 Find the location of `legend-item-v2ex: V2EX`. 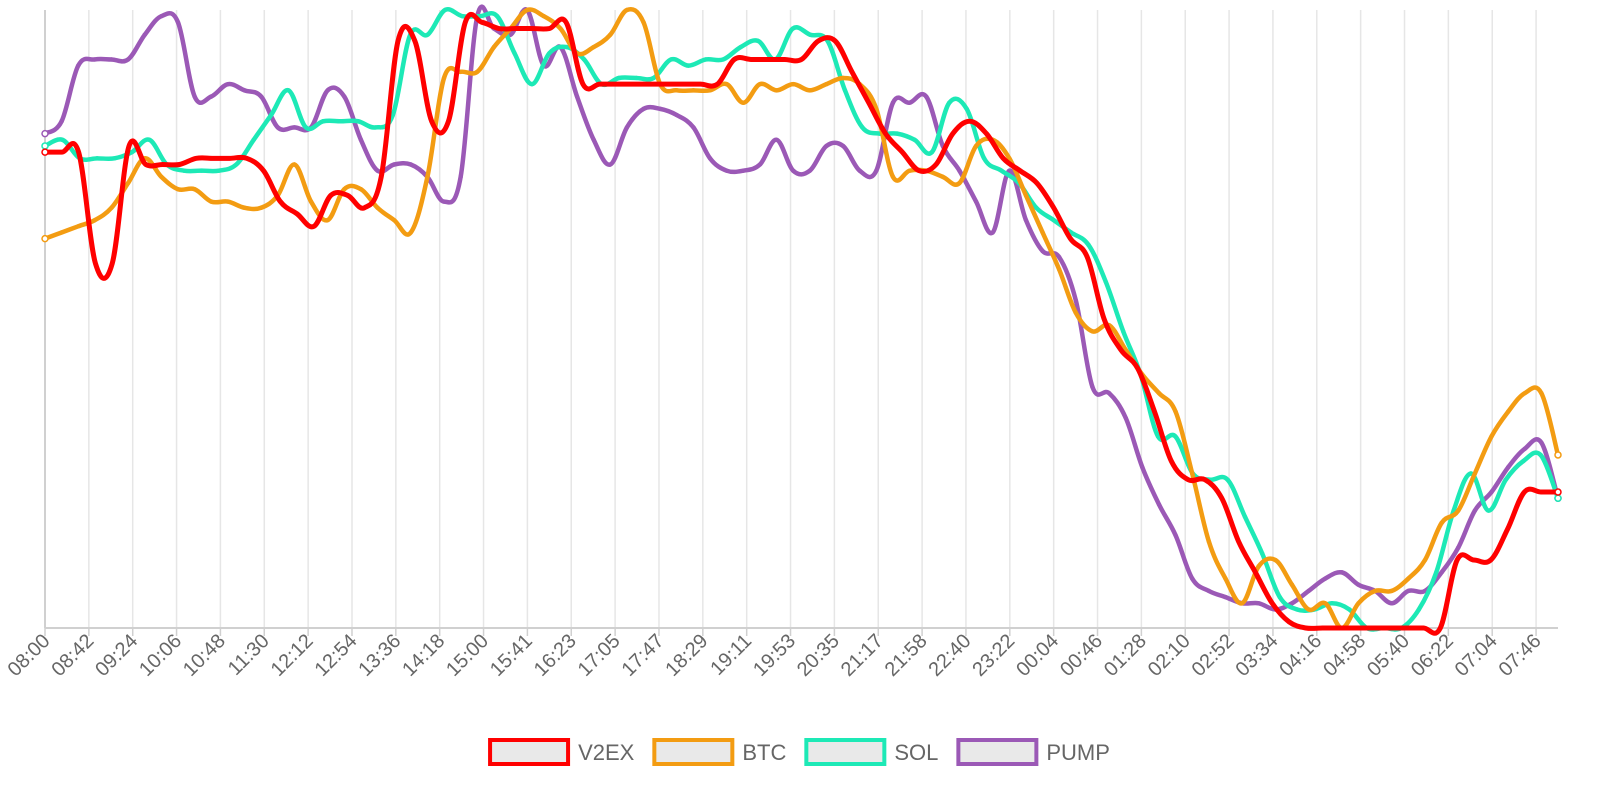

legend-item-v2ex: V2EX is located at coordinates (561, 752).